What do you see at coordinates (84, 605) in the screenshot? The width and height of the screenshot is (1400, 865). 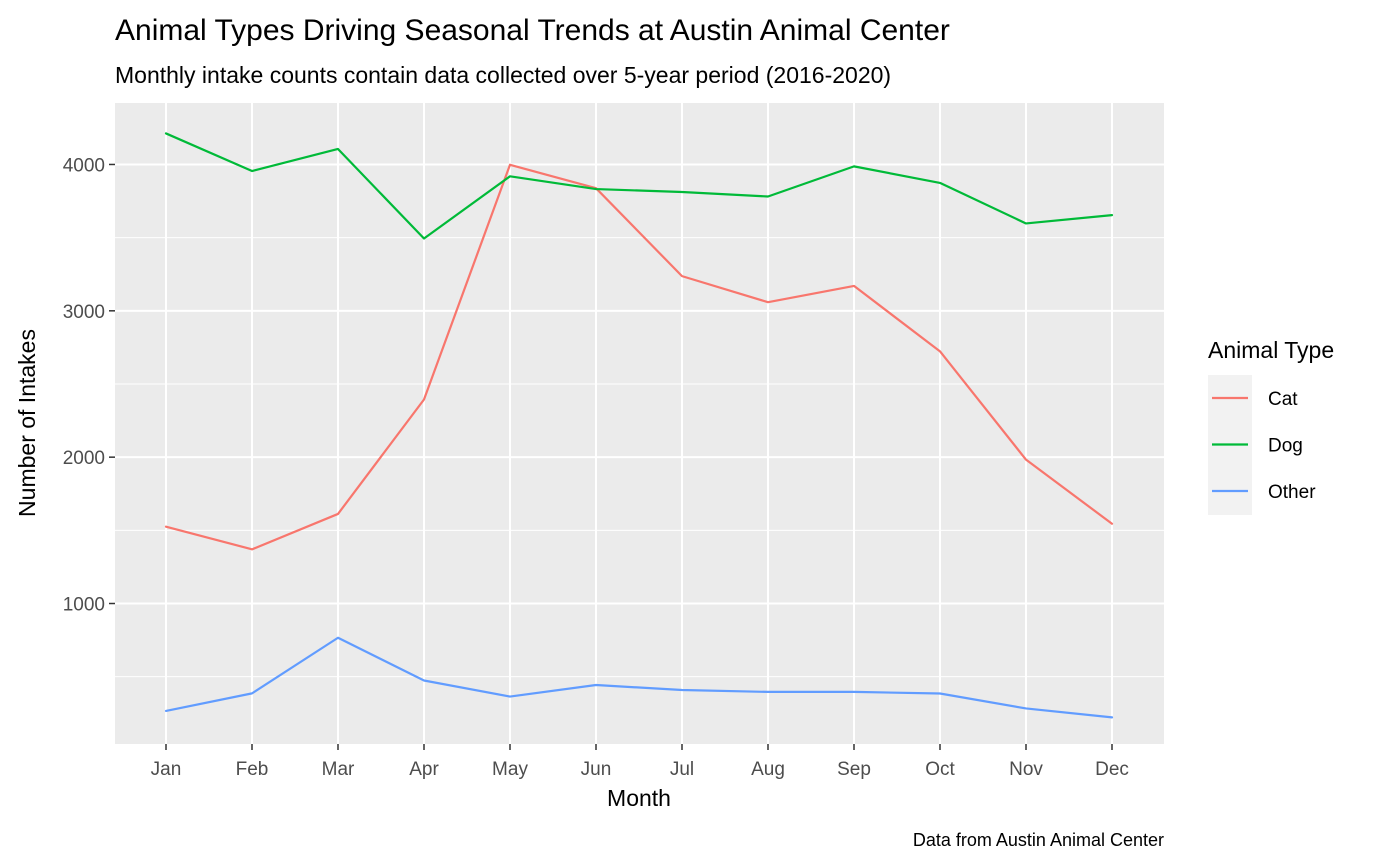 I see `y-tick-label: 1000` at bounding box center [84, 605].